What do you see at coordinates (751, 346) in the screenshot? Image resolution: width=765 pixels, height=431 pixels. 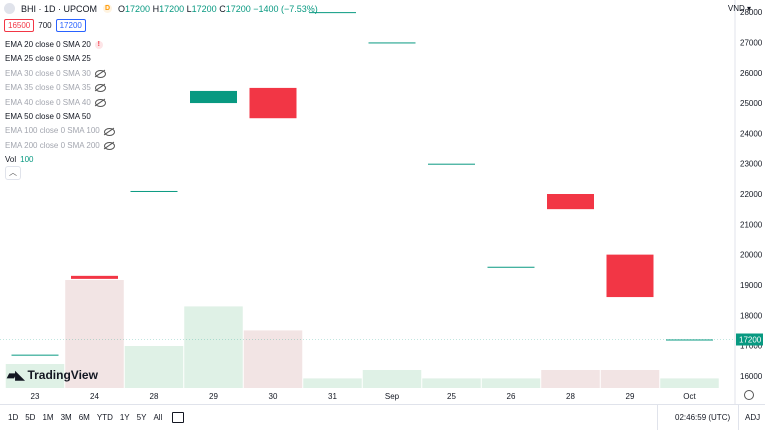 I see `price-tick-label: 17000` at bounding box center [751, 346].